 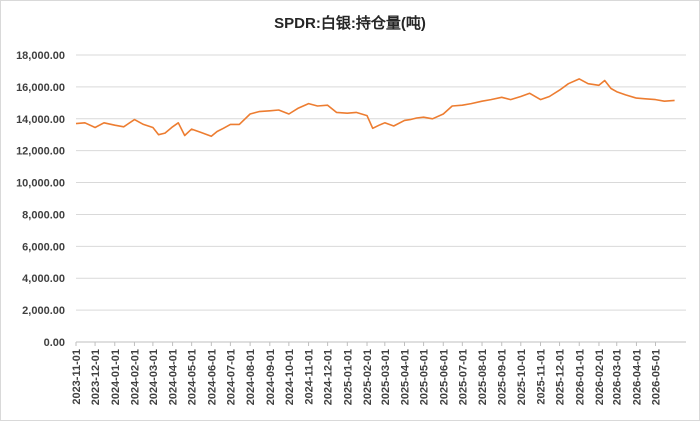 I want to click on y-tick-label: 14,000.00, so click(x=40, y=120).